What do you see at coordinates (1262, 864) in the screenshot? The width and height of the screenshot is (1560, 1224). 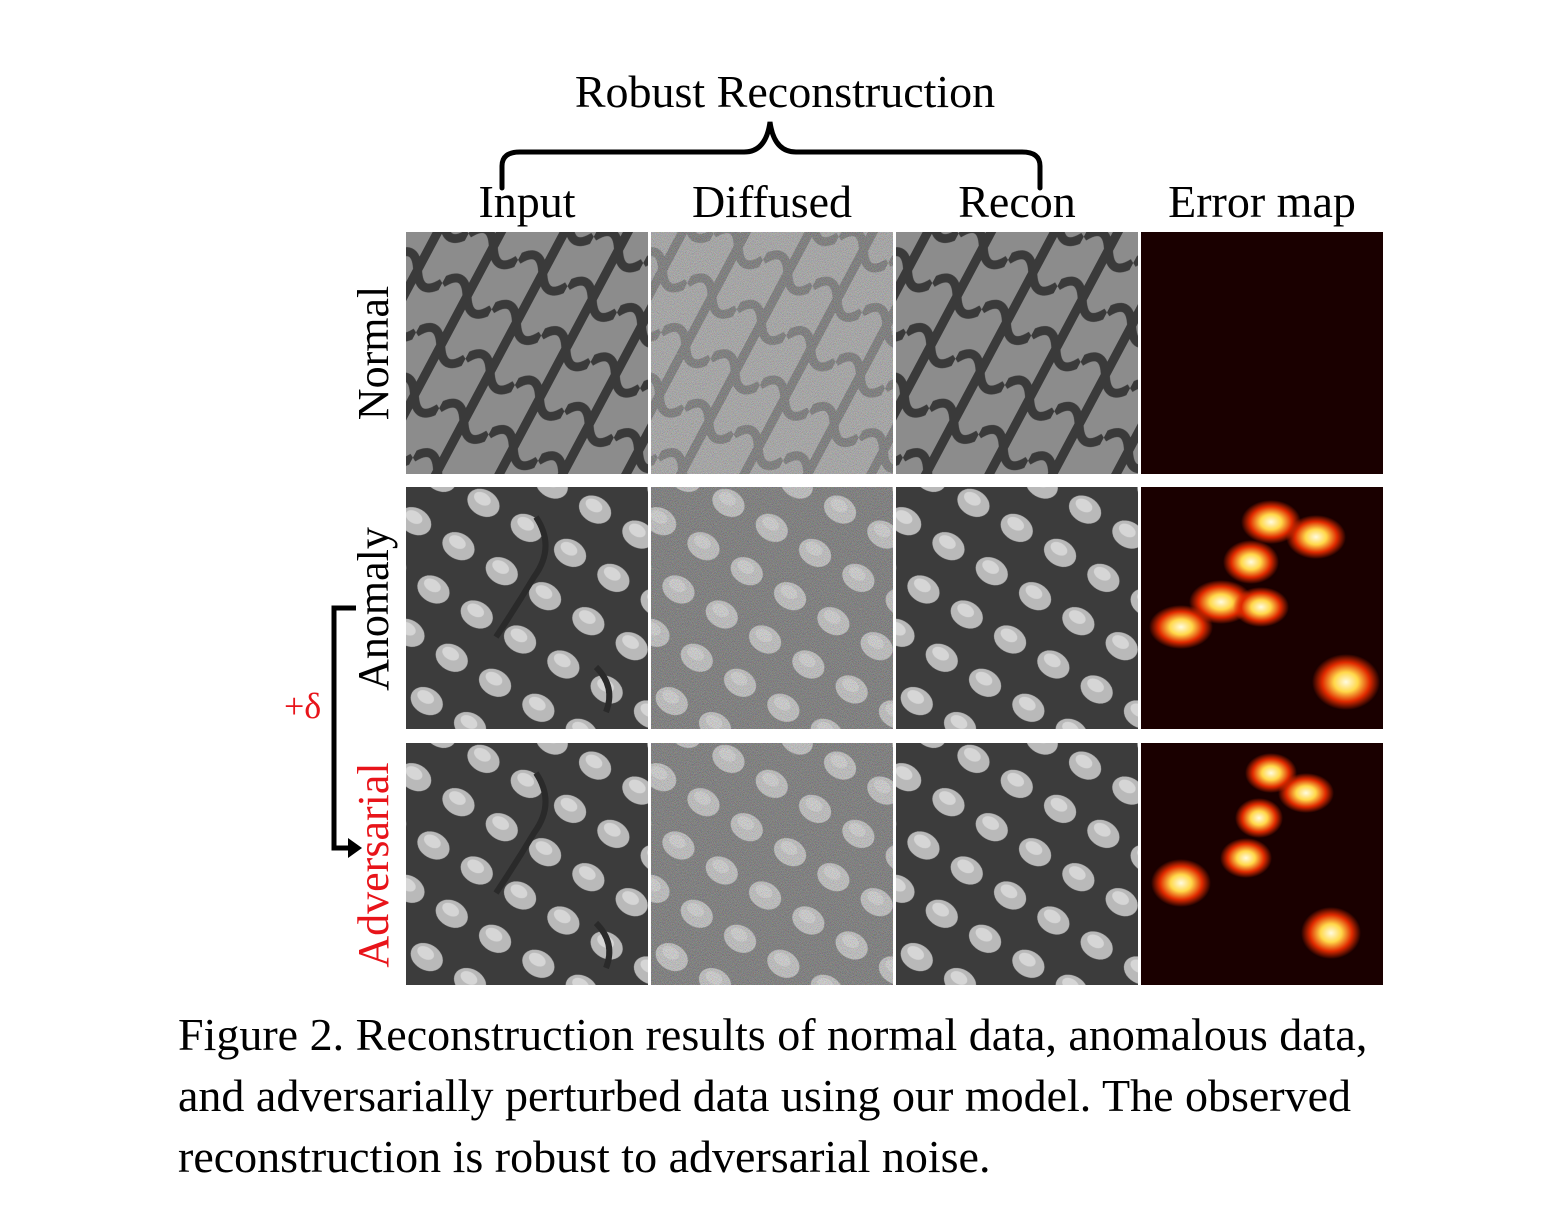 I see `tile-adversarial-error-map` at bounding box center [1262, 864].